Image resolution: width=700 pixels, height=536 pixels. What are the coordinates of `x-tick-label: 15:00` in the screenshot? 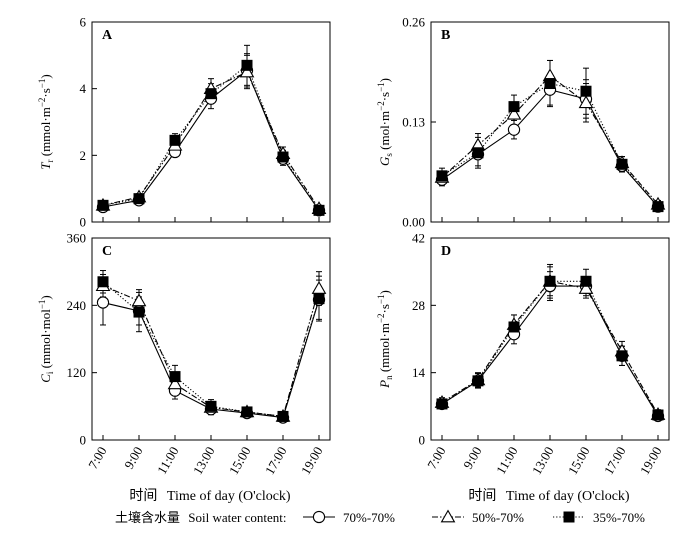 It's located at (240, 460).